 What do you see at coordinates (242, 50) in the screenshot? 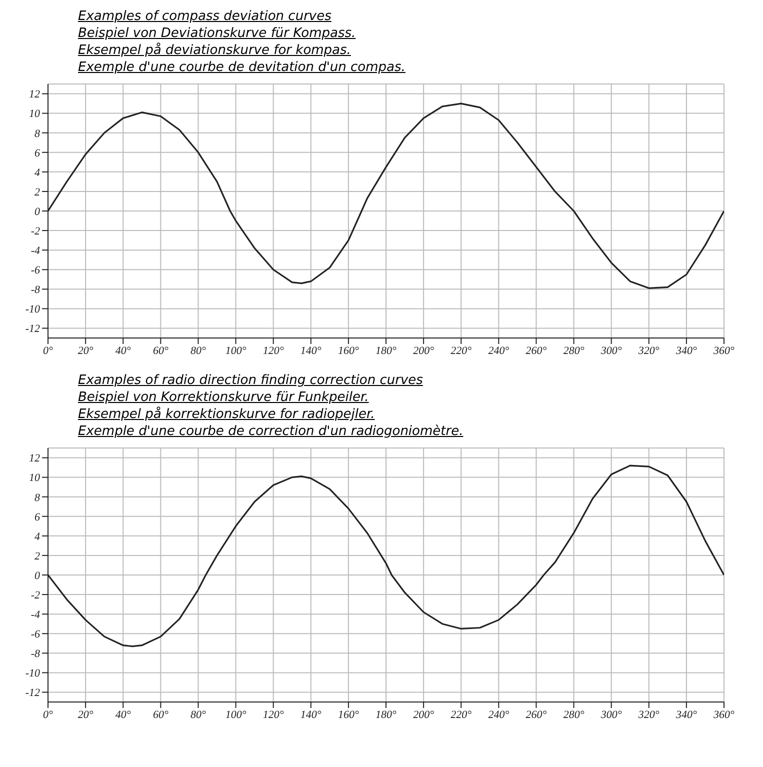
I see `chart-subtitle: Beispiel von Deviationskurve für Kompass. Eksempel på deviationskurve for kompas. Exemple d'une courbe de devitation d'un compas.` at bounding box center [242, 50].